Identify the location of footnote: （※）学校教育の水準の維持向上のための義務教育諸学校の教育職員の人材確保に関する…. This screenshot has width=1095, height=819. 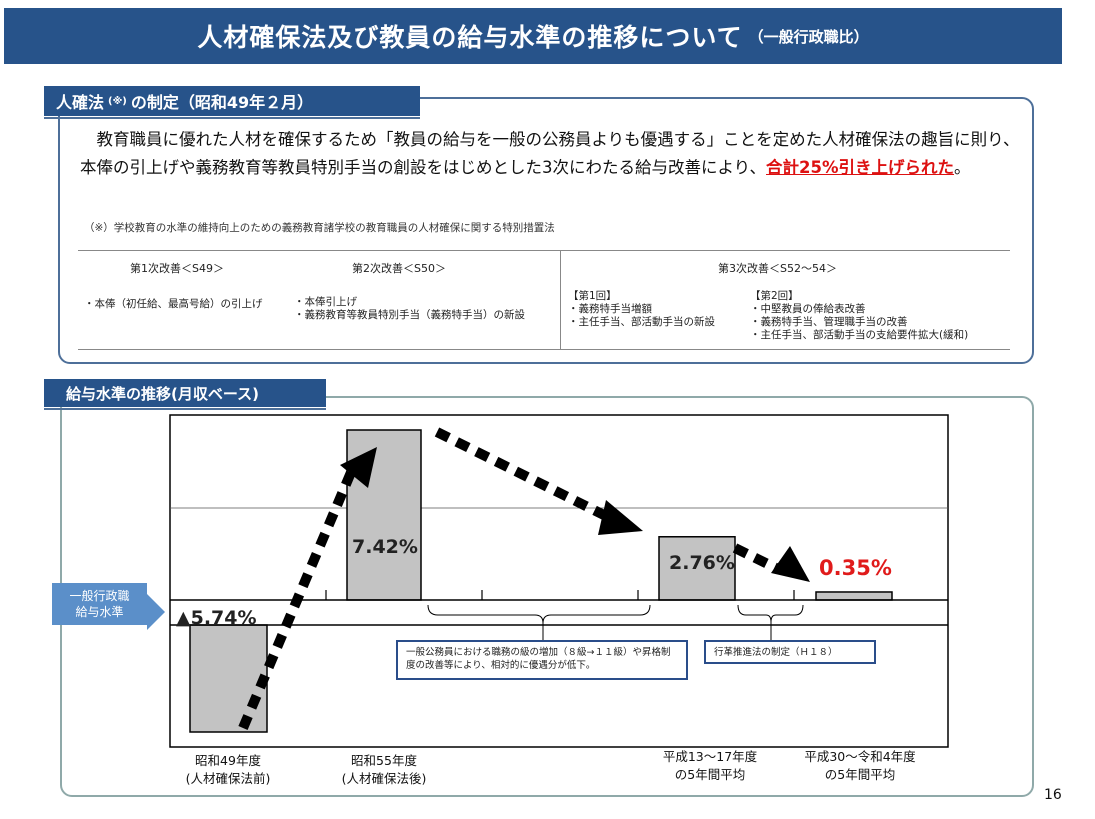
(319, 228).